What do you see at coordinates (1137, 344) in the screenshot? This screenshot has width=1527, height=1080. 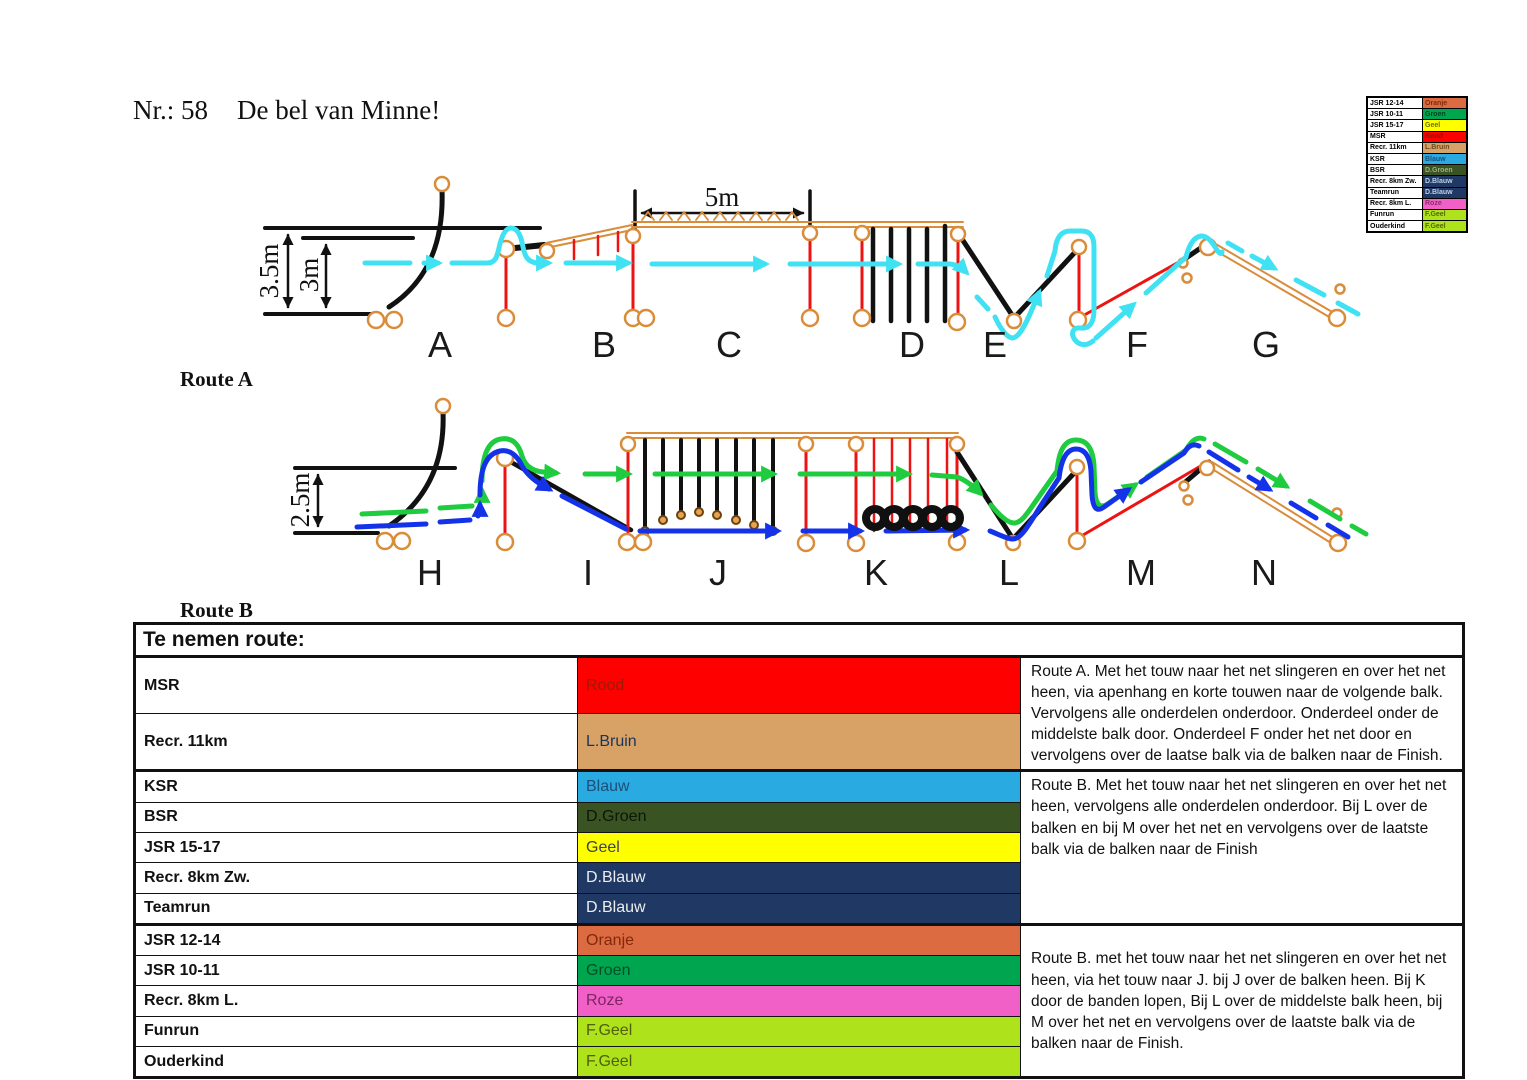 I see `obstacle-letter-f: F` at bounding box center [1137, 344].